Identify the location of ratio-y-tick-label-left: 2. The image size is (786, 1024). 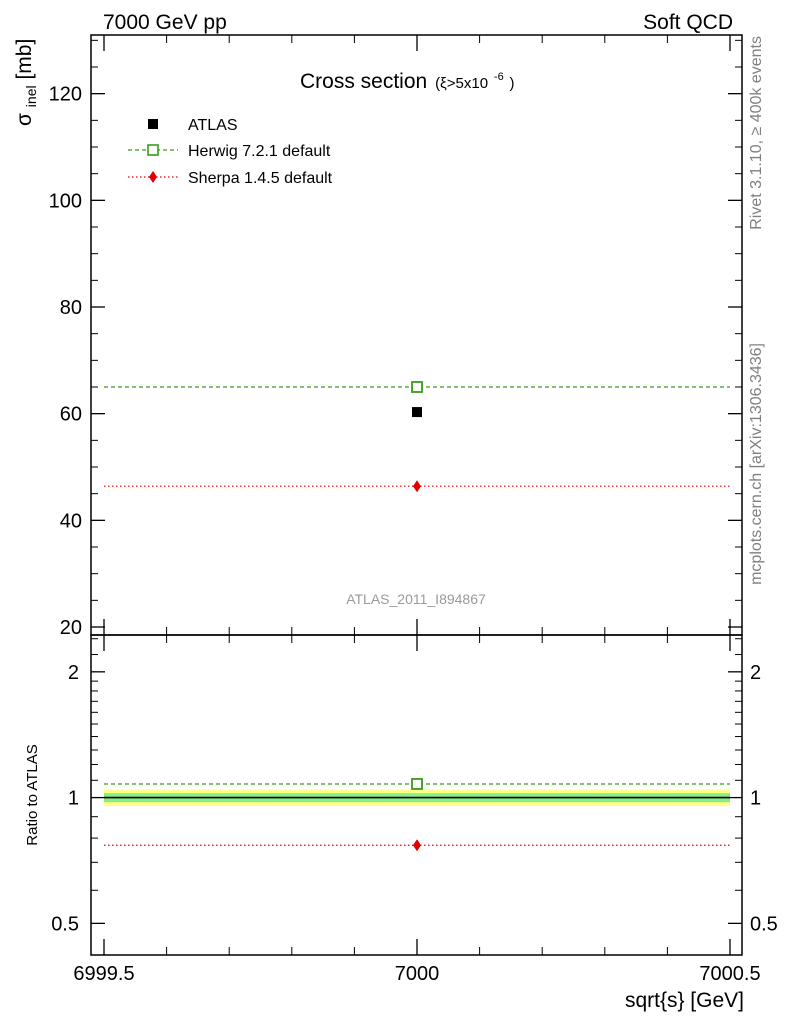
(73, 673).